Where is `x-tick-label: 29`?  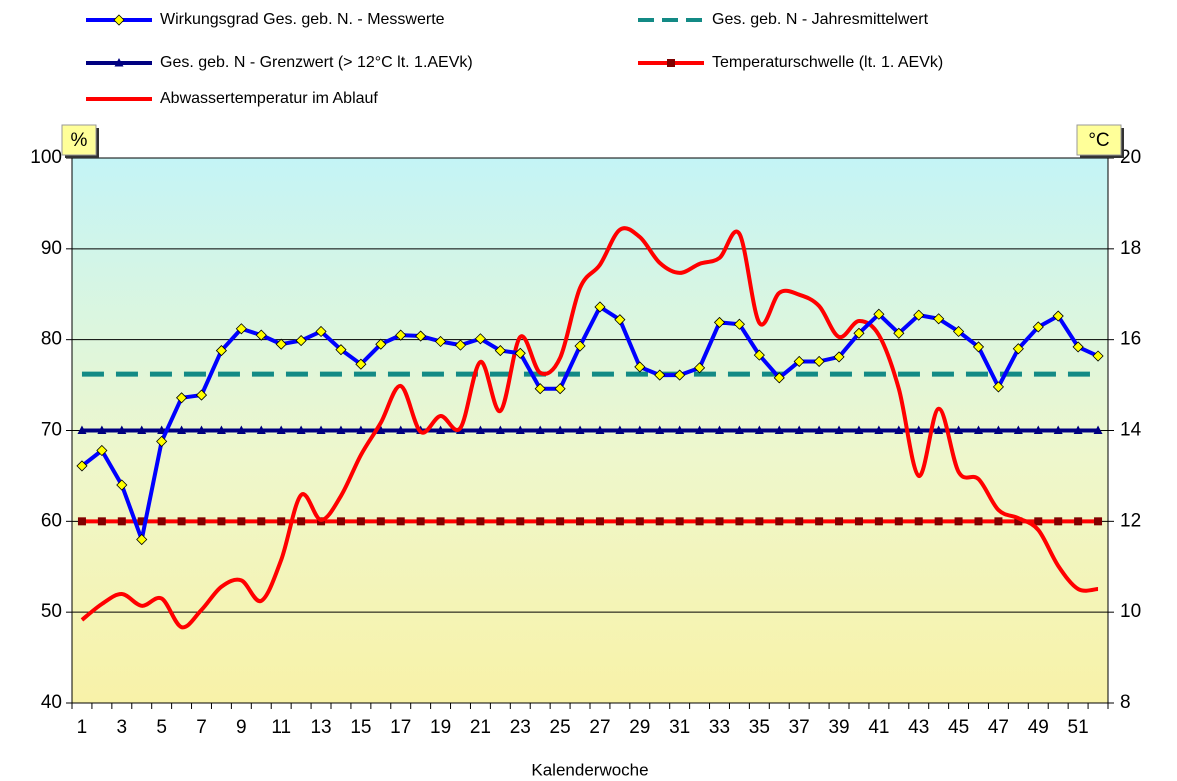 x-tick-label: 29 is located at coordinates (639, 727).